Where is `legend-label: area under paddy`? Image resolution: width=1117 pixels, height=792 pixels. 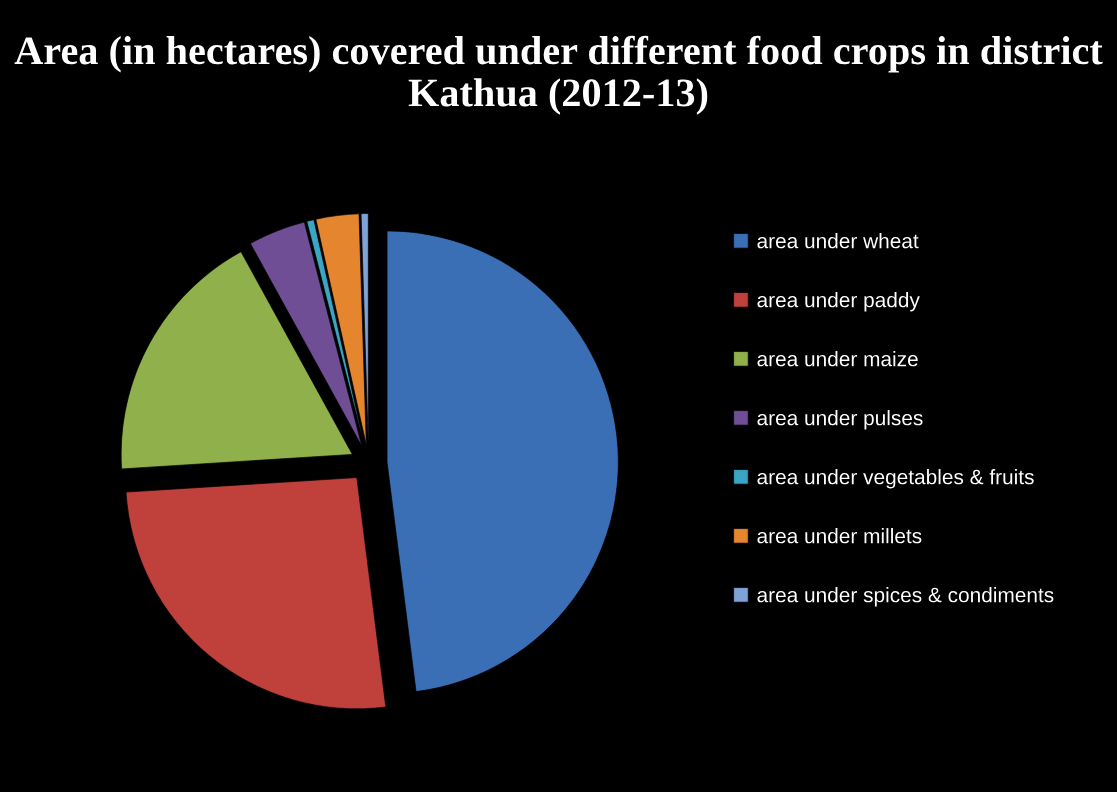
legend-label: area under paddy is located at coordinates (838, 302).